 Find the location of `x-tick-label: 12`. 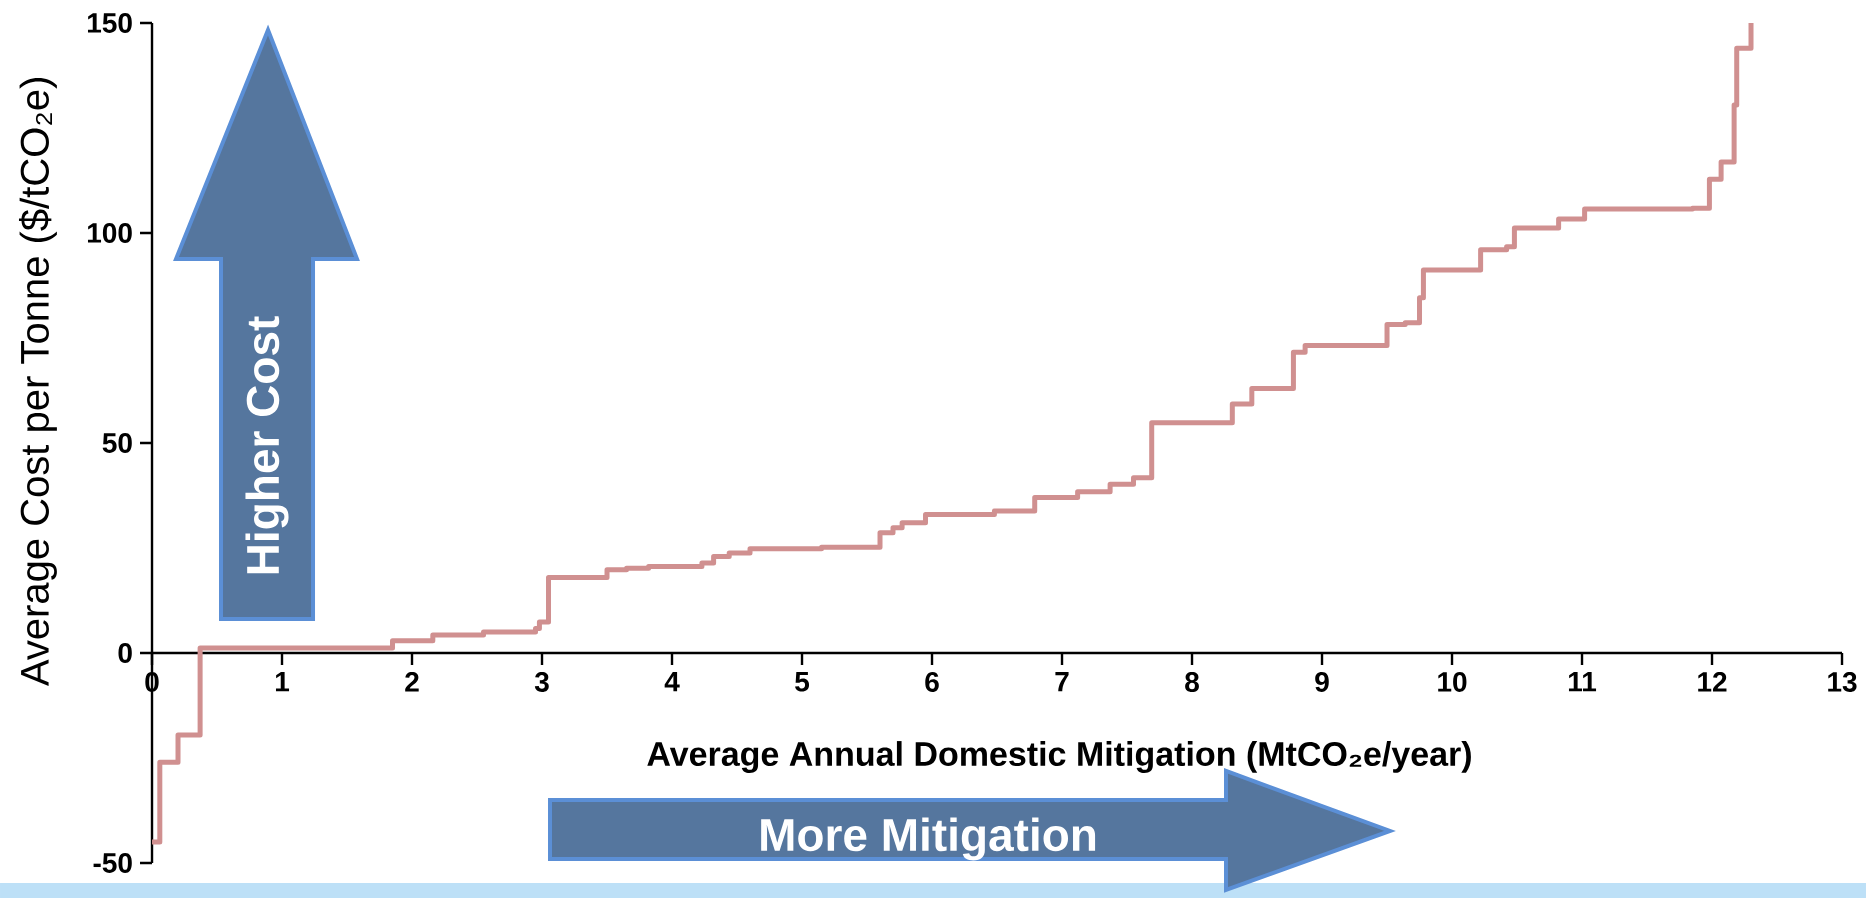

x-tick-label: 12 is located at coordinates (1712, 682).